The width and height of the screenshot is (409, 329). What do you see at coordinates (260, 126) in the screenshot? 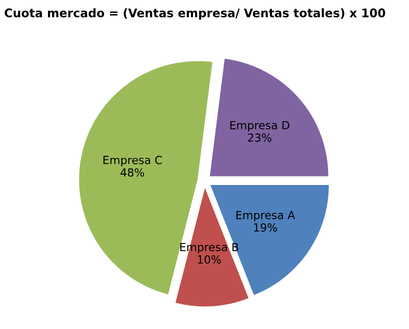
I see `slice-label: Empresa D` at bounding box center [260, 126].